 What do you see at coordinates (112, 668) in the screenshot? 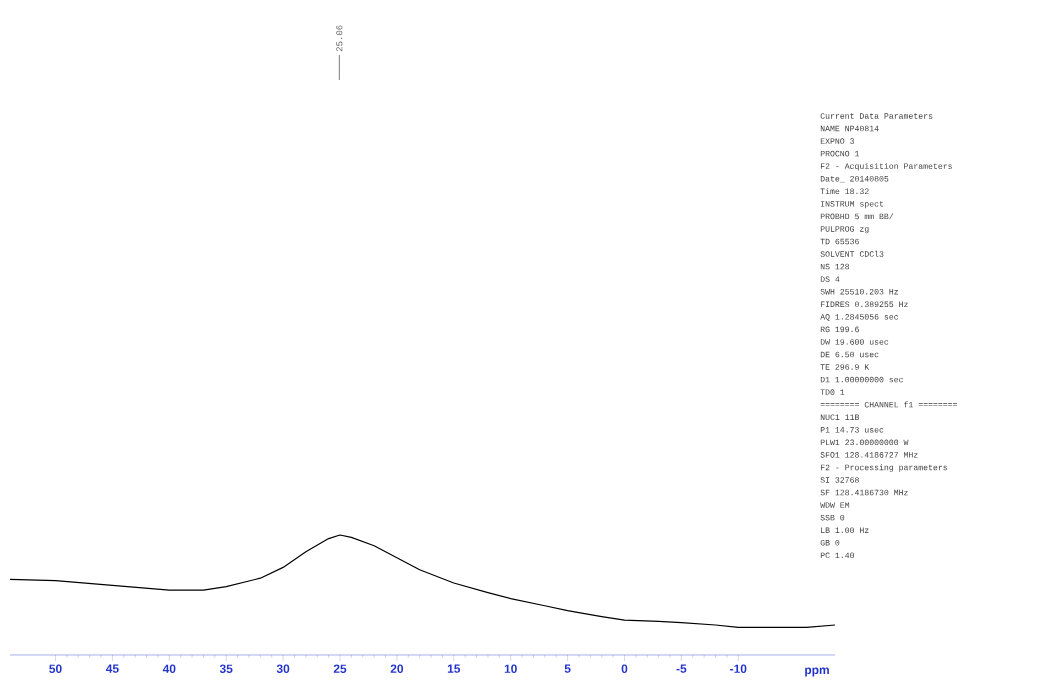
I see `x-tick-label: 45` at bounding box center [112, 668].